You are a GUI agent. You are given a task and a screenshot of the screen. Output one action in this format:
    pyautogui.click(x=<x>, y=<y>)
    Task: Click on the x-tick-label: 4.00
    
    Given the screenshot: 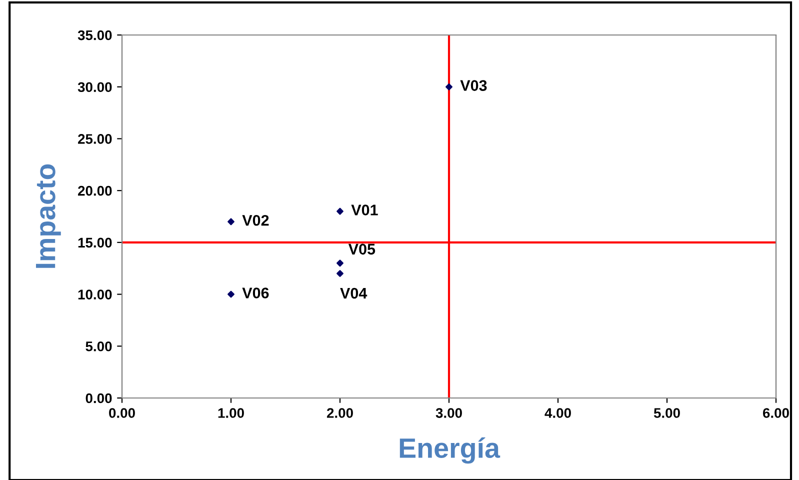 What is the action you would take?
    pyautogui.click(x=557, y=413)
    